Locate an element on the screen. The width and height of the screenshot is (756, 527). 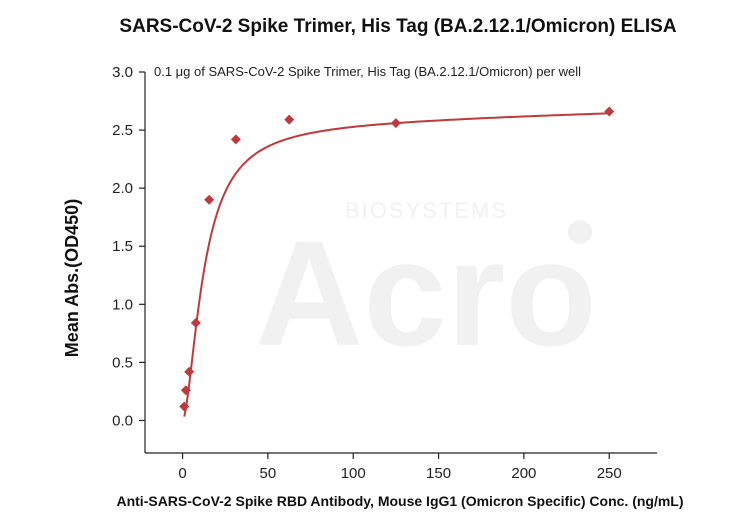
y-tick-label: 3.0 is located at coordinates (122, 72).